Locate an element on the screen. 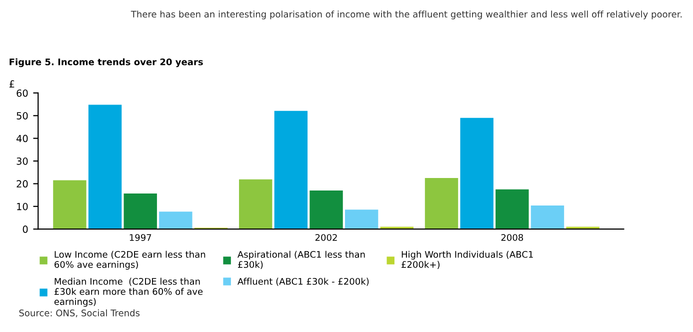  legend-label: Median Income (C2DE less than £30k earn more than 60% of ave earnings) is located at coordinates (128, 292).